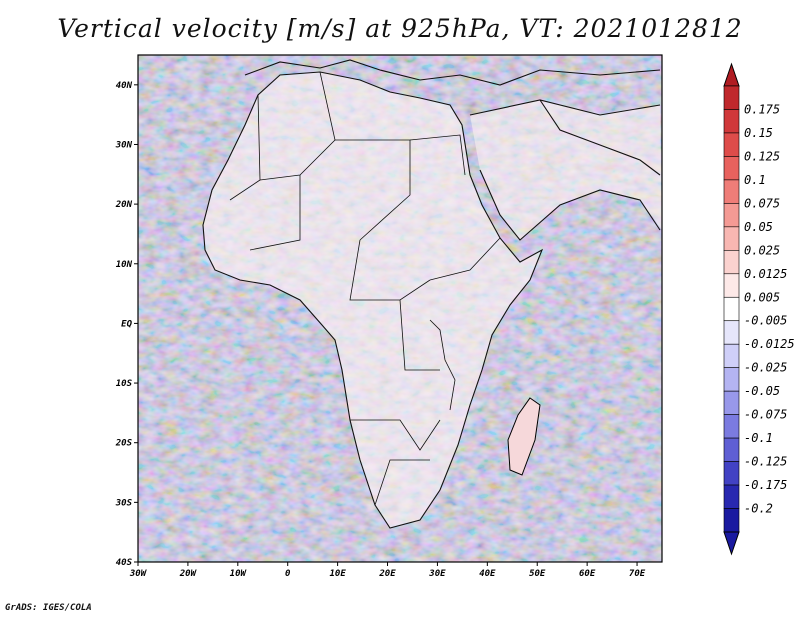  I want to click on lon-tick-label: 10W, so click(239, 574).